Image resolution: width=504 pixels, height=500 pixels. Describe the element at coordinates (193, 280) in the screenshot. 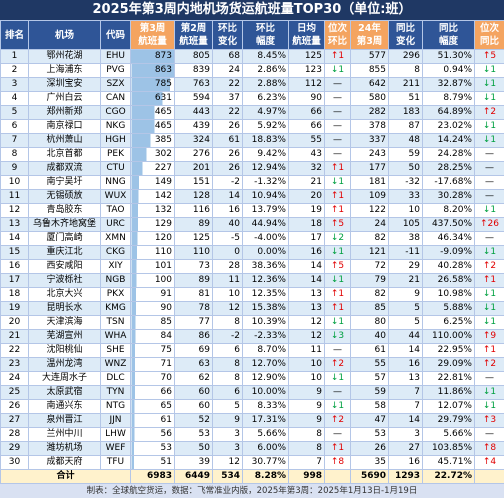

I see `cell: 89` at that location.